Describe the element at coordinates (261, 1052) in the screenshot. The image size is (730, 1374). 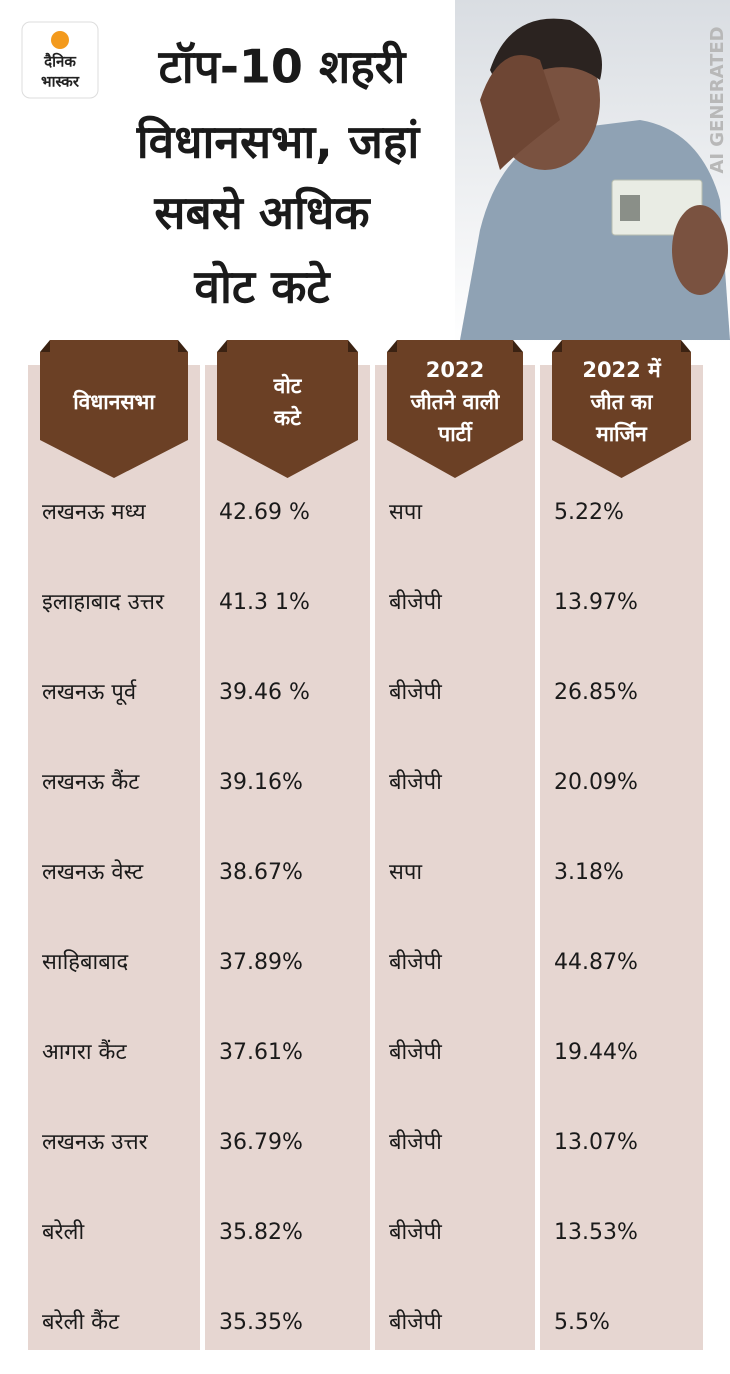
I see `cell-text: 37.61%` at that location.